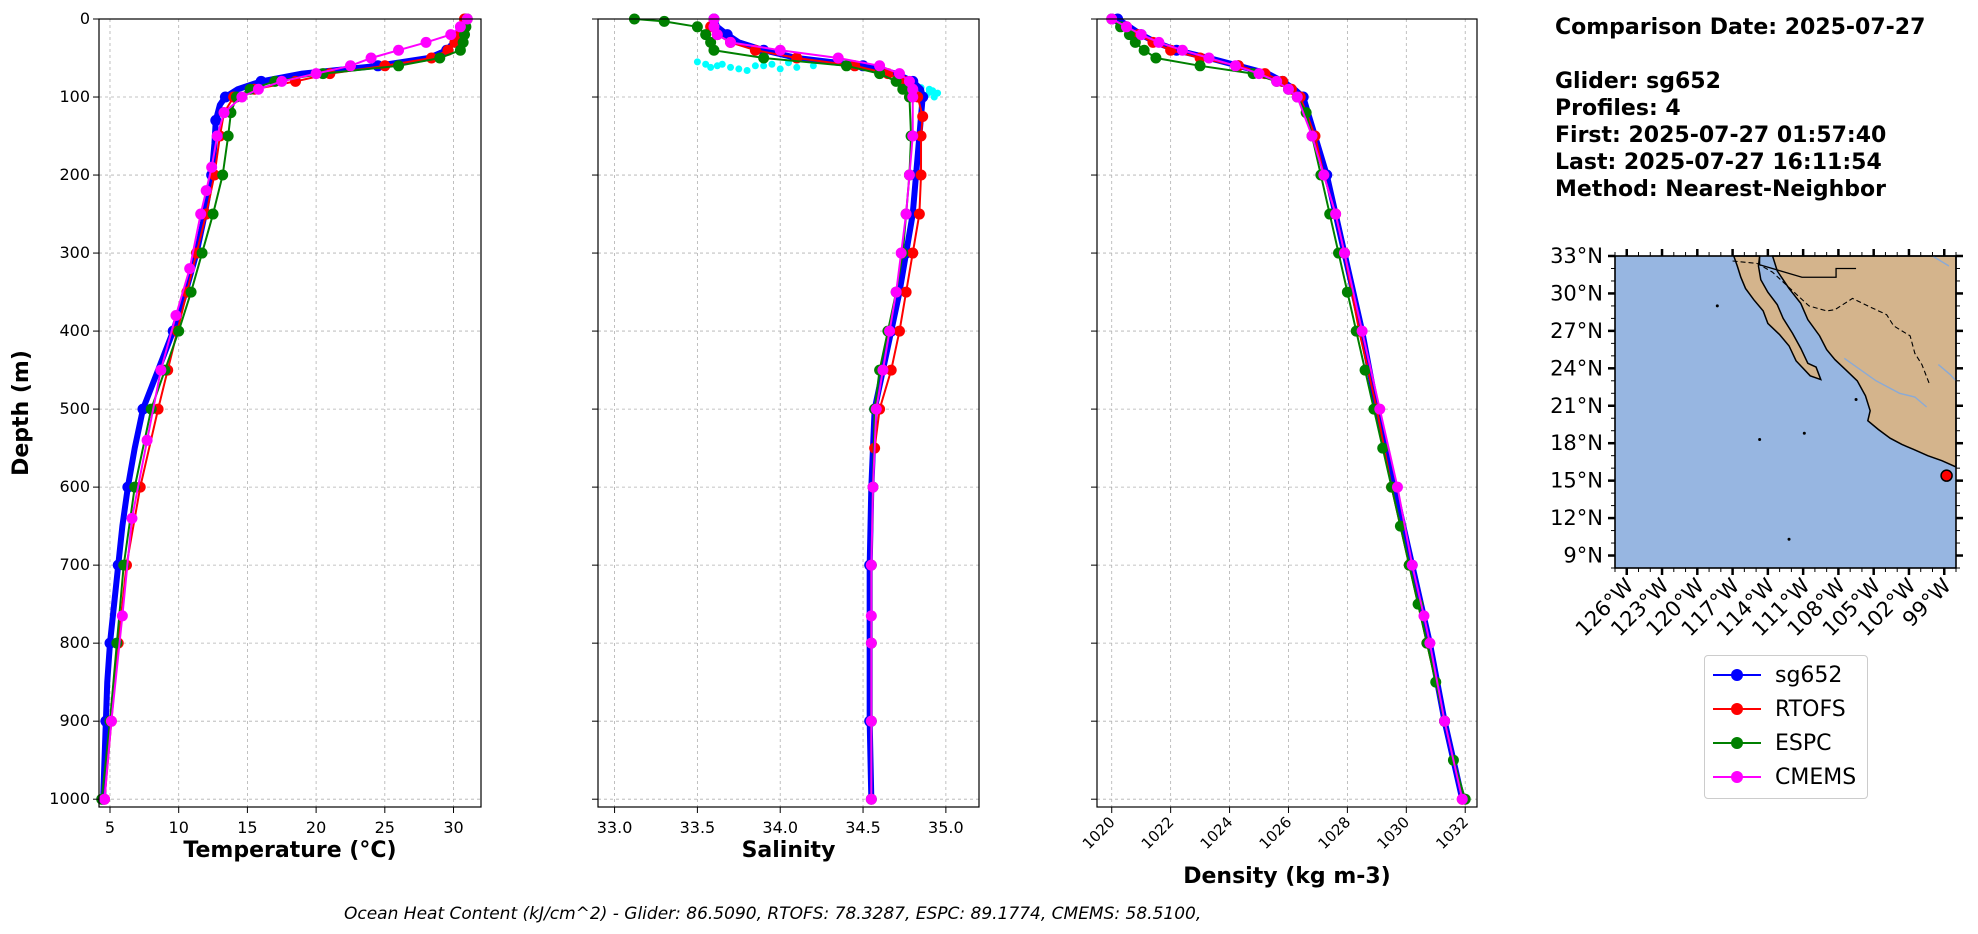 Image resolution: width=1978 pixels, height=934 pixels. What do you see at coordinates (1287, 876) in the screenshot?
I see `x-axis-label: Density (kg m-3)` at bounding box center [1287, 876].